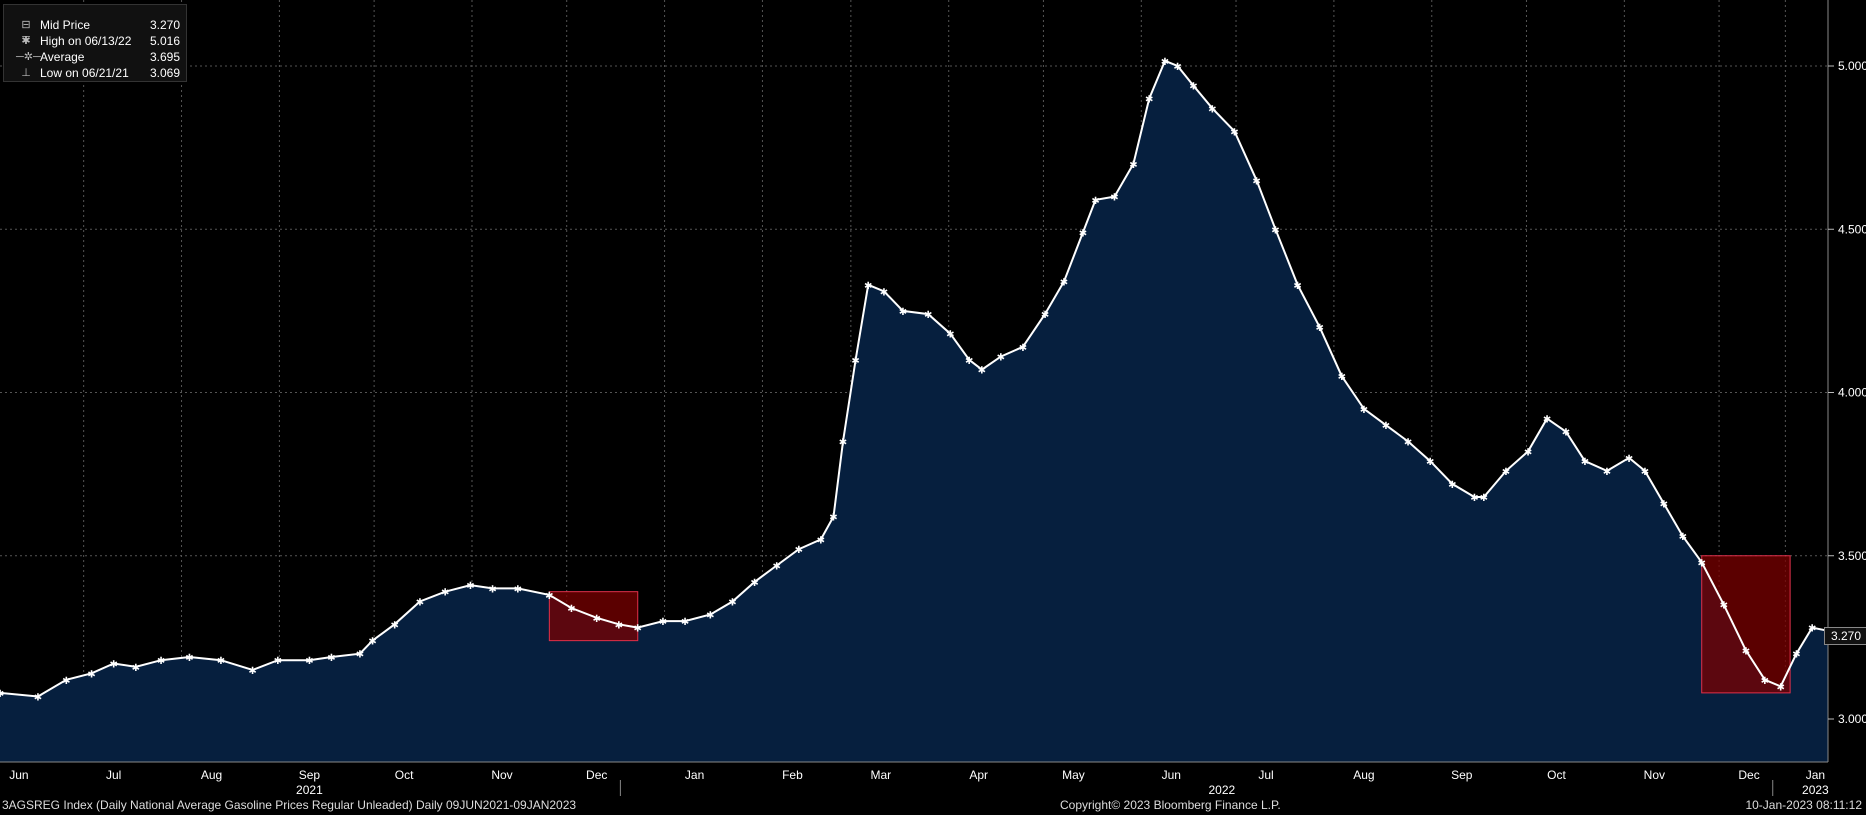 The image size is (1866, 815). Describe the element at coordinates (1852, 556) in the screenshot. I see `y-tick-label: 3.500` at that location.